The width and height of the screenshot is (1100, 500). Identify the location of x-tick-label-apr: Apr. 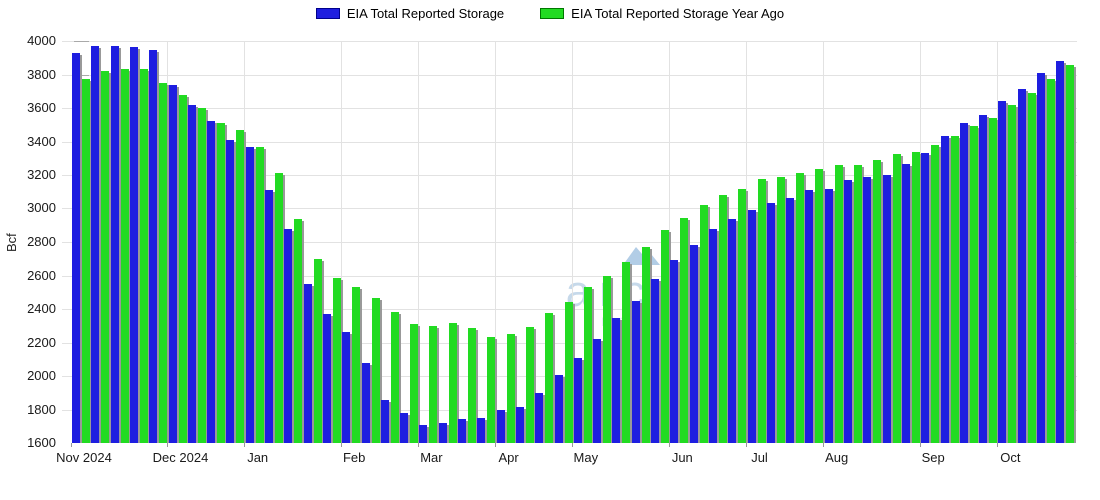
(508, 457).